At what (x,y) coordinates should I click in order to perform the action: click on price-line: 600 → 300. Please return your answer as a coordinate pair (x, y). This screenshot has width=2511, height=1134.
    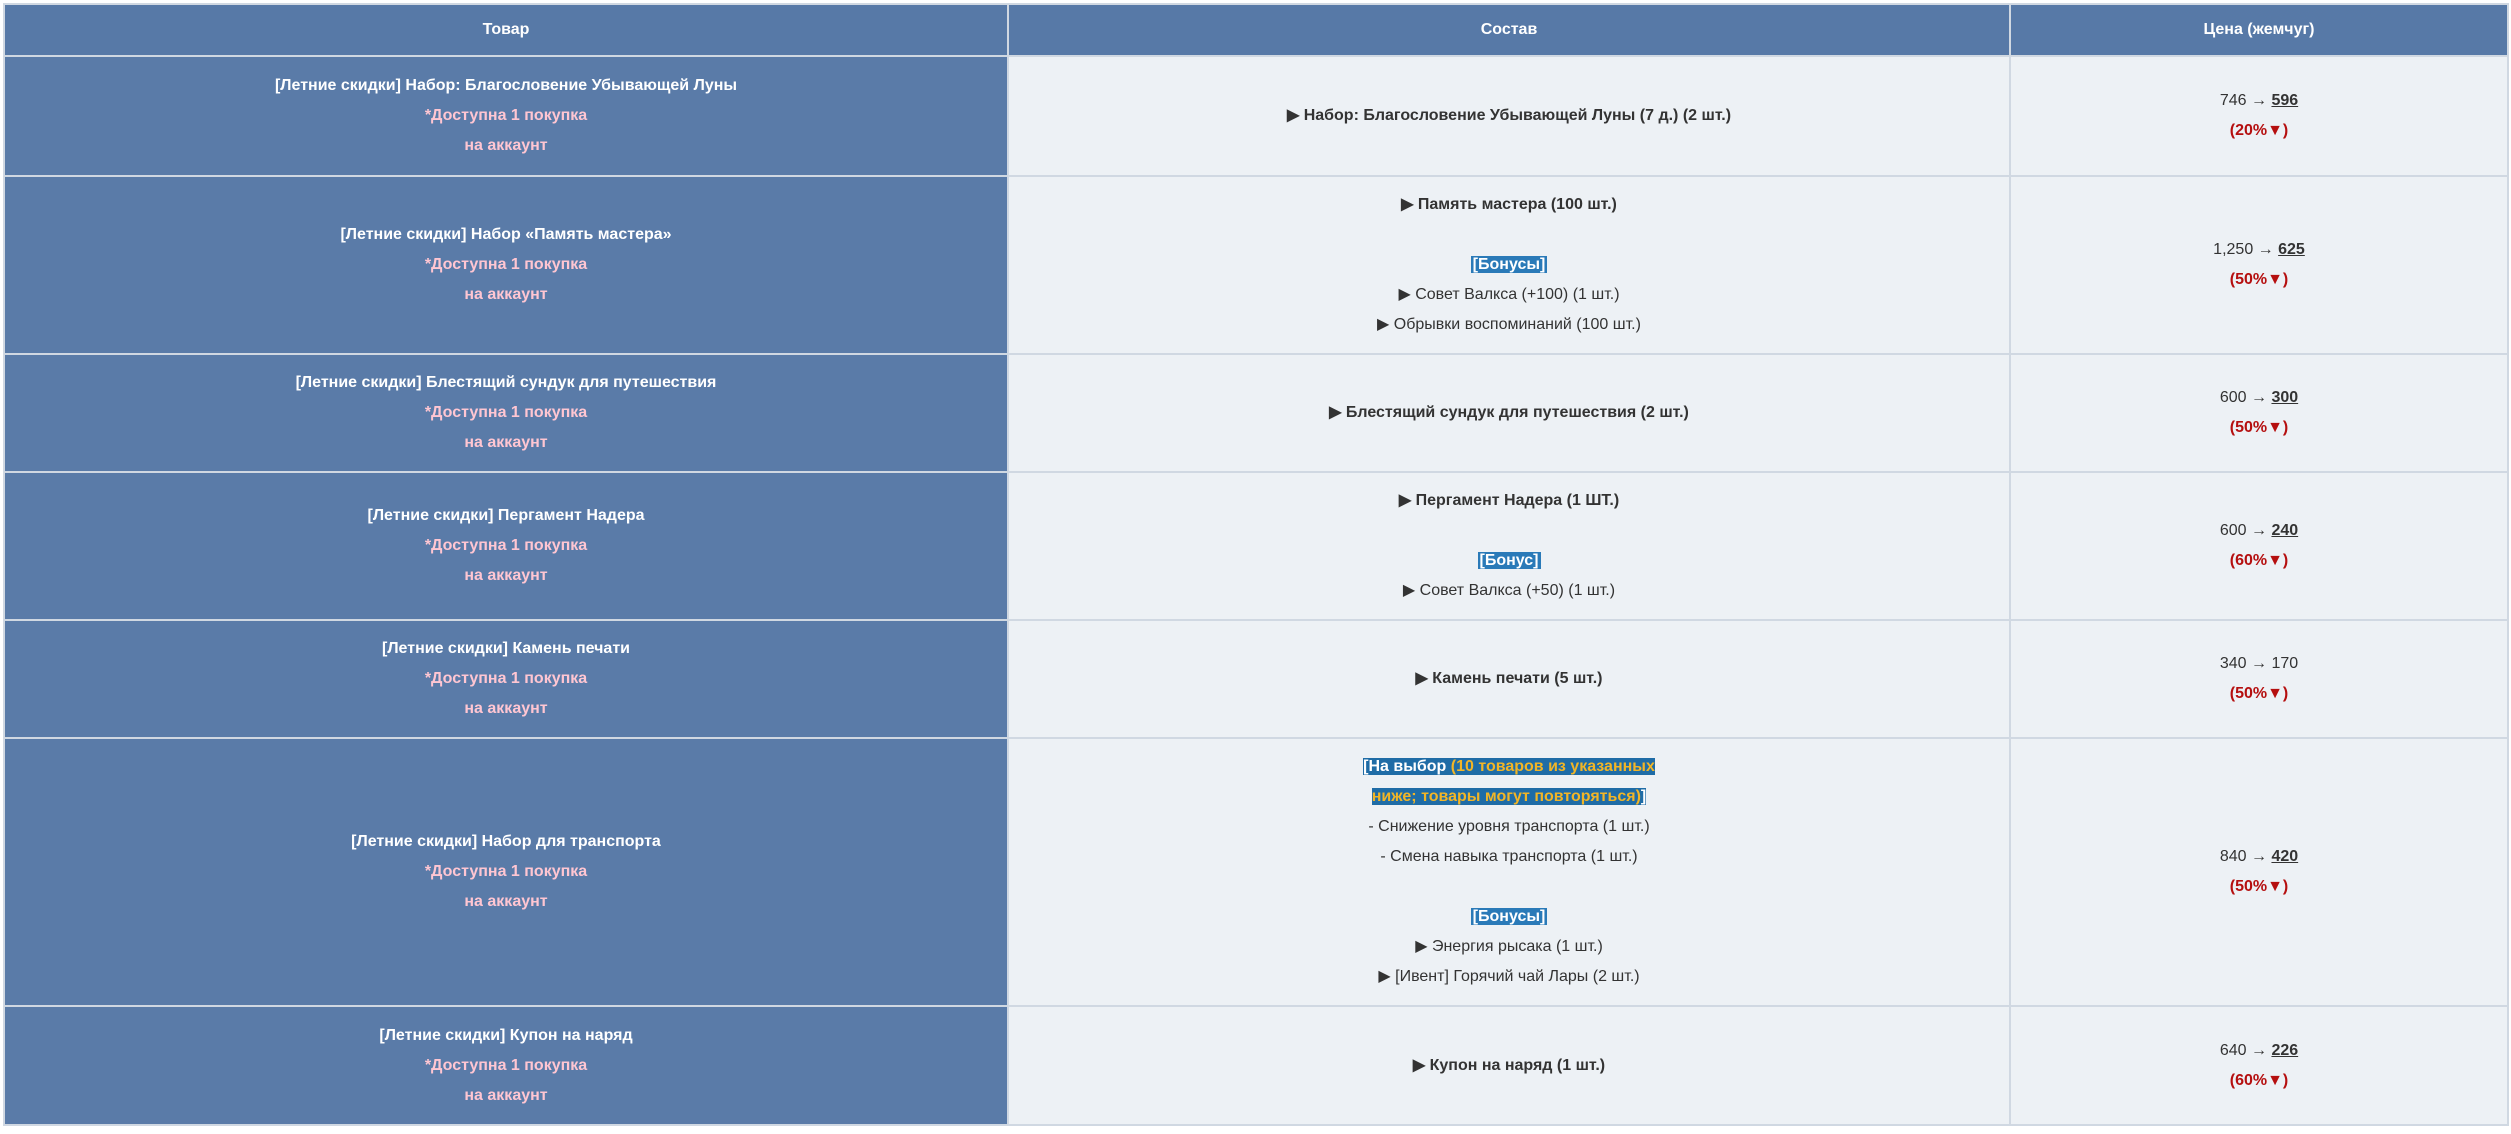
    Looking at the image, I should click on (2259, 398).